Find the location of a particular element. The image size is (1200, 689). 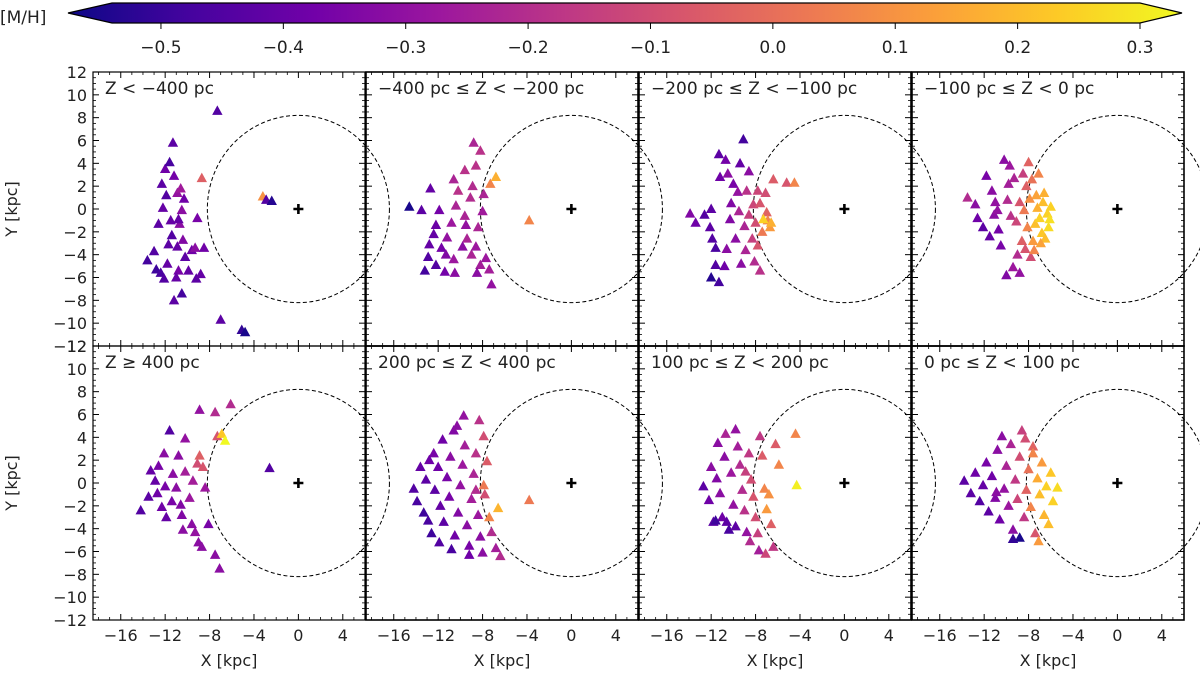

y-tick-label: −6 is located at coordinates (75, 552).